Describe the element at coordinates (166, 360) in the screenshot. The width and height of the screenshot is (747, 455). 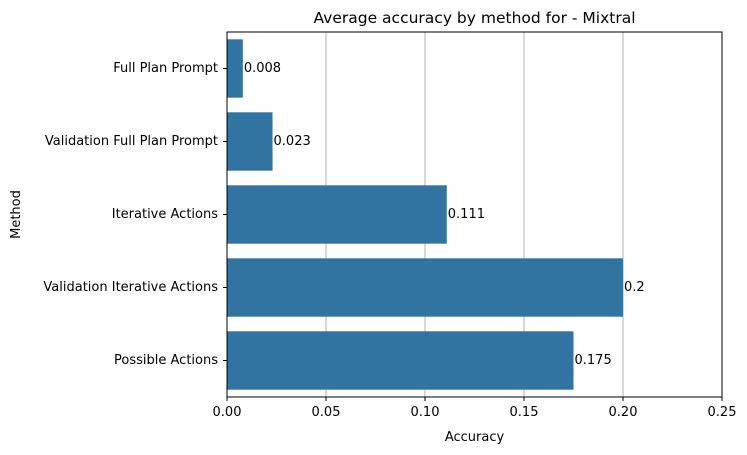
I see `y-tick-label: Possible Actions` at that location.